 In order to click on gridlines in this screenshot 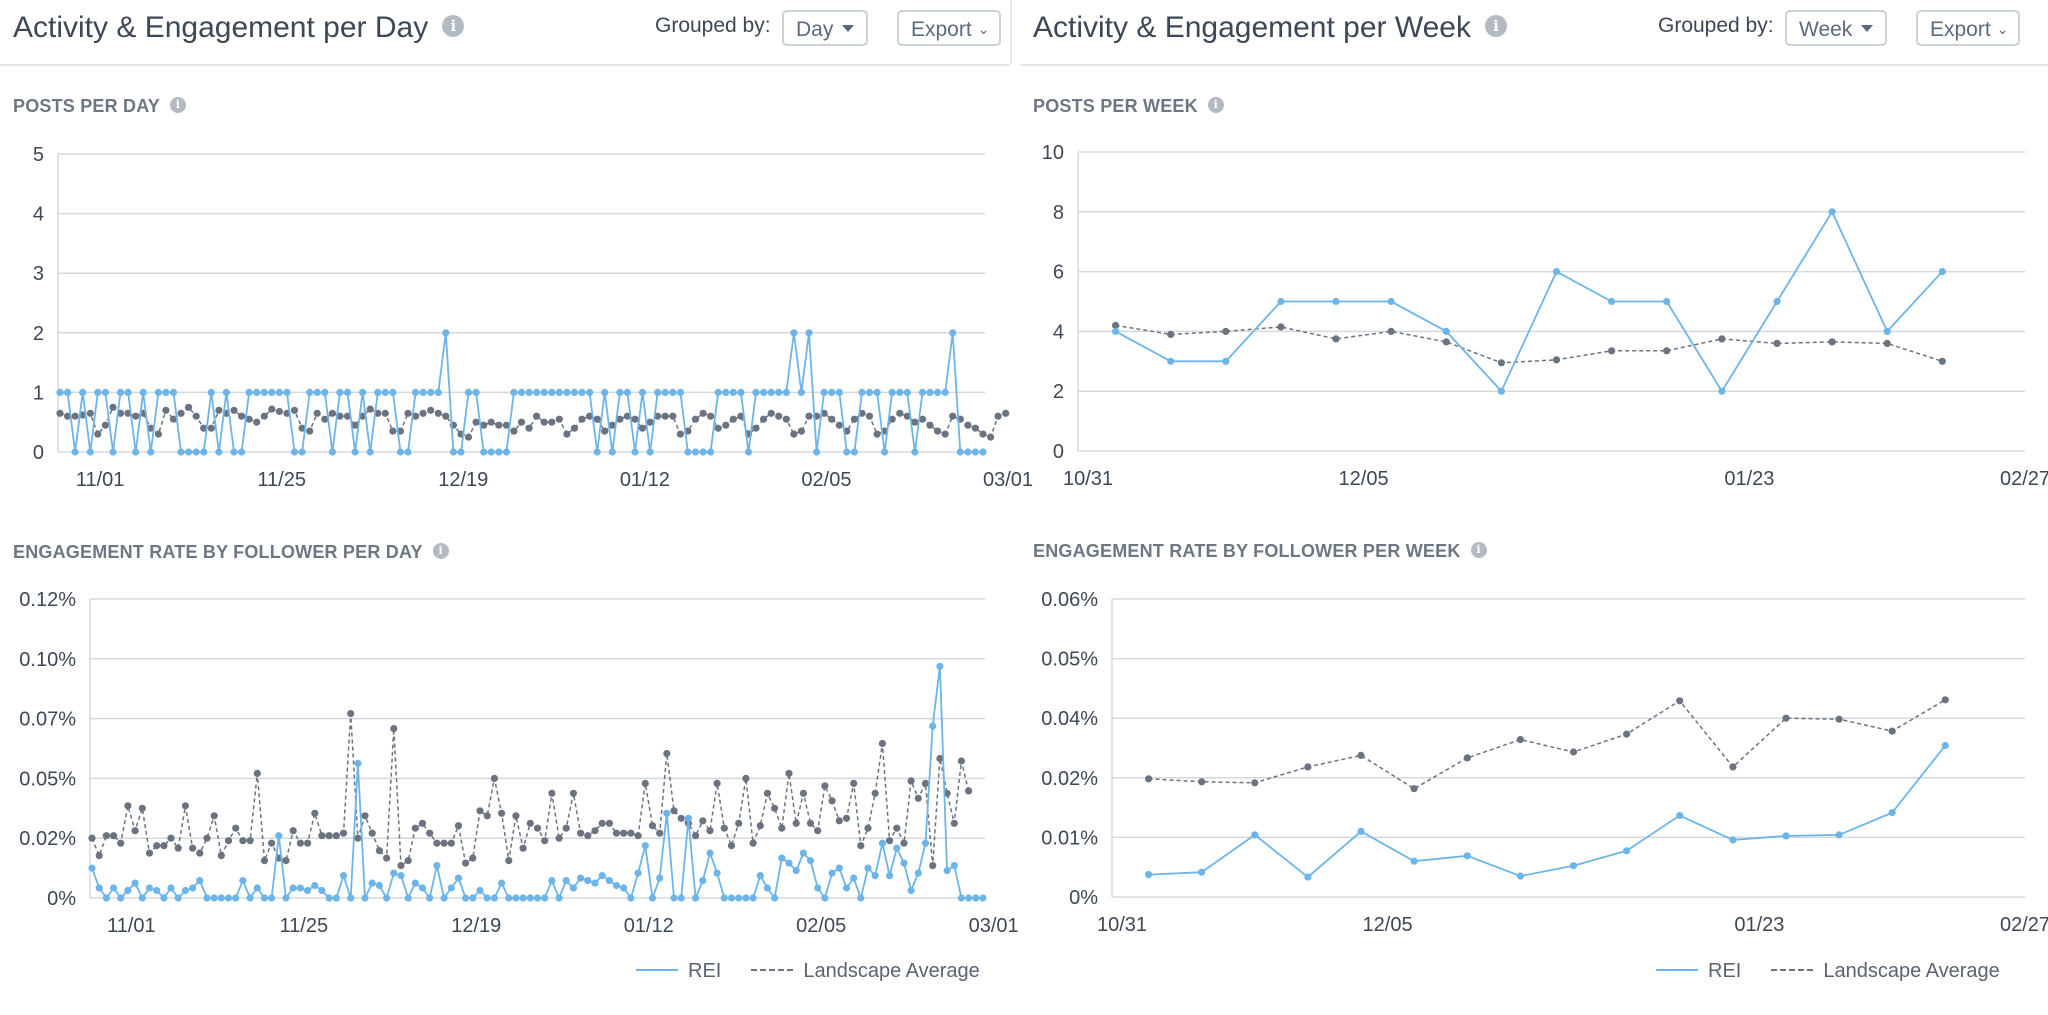, I will do `click(1568, 748)`.